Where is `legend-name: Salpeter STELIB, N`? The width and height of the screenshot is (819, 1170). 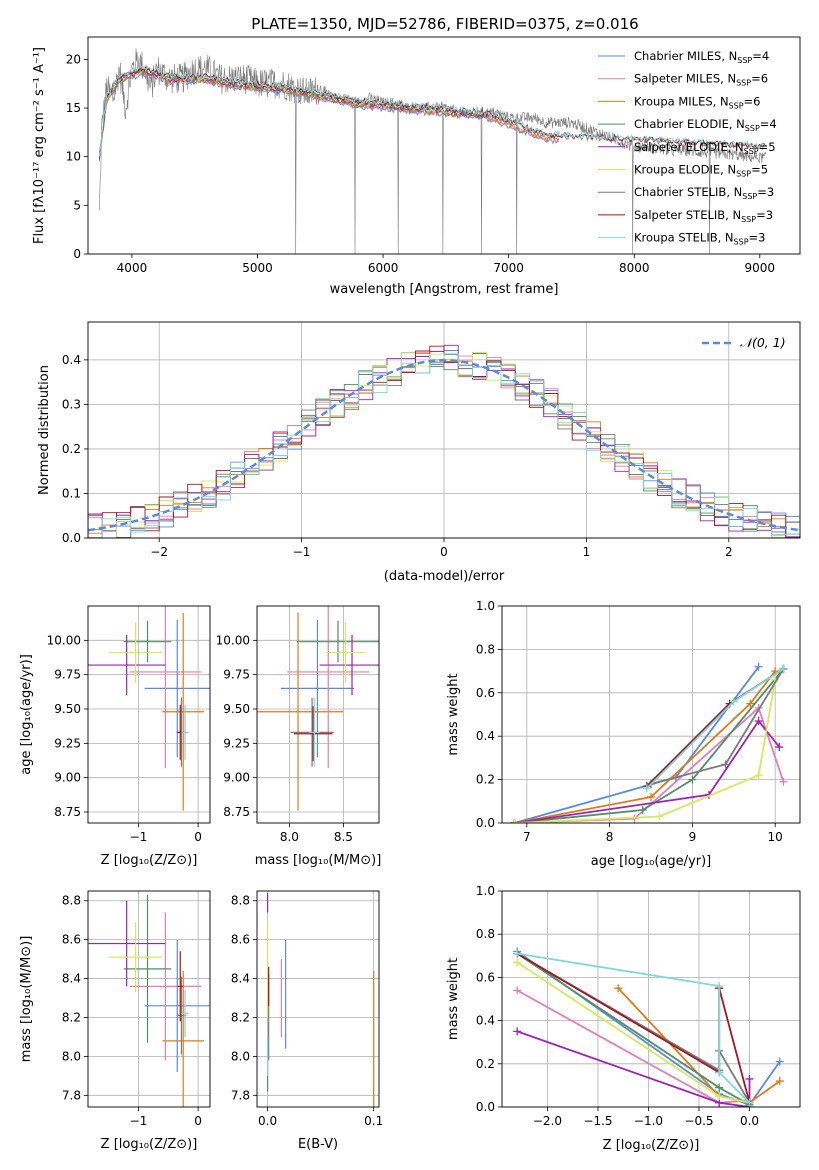
legend-name: Salpeter STELIB, N is located at coordinates (687, 215).